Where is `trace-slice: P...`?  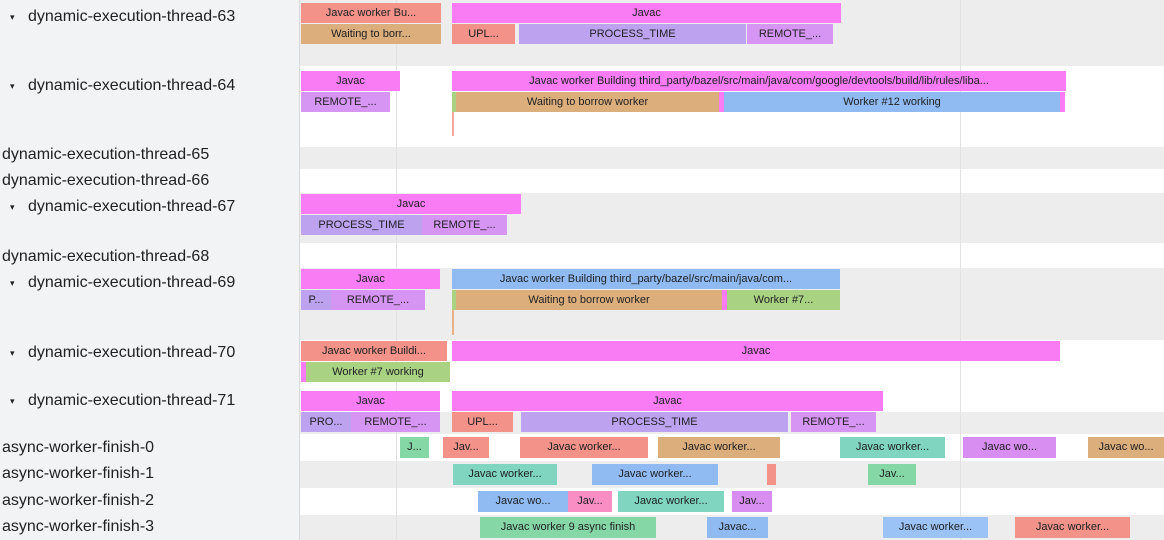 trace-slice: P... is located at coordinates (316, 300).